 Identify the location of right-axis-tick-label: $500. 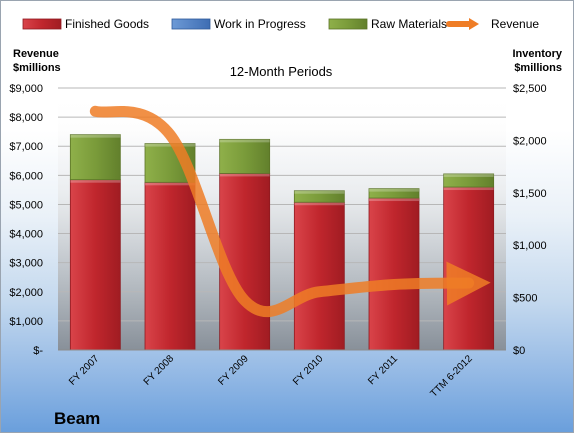
(525, 299).